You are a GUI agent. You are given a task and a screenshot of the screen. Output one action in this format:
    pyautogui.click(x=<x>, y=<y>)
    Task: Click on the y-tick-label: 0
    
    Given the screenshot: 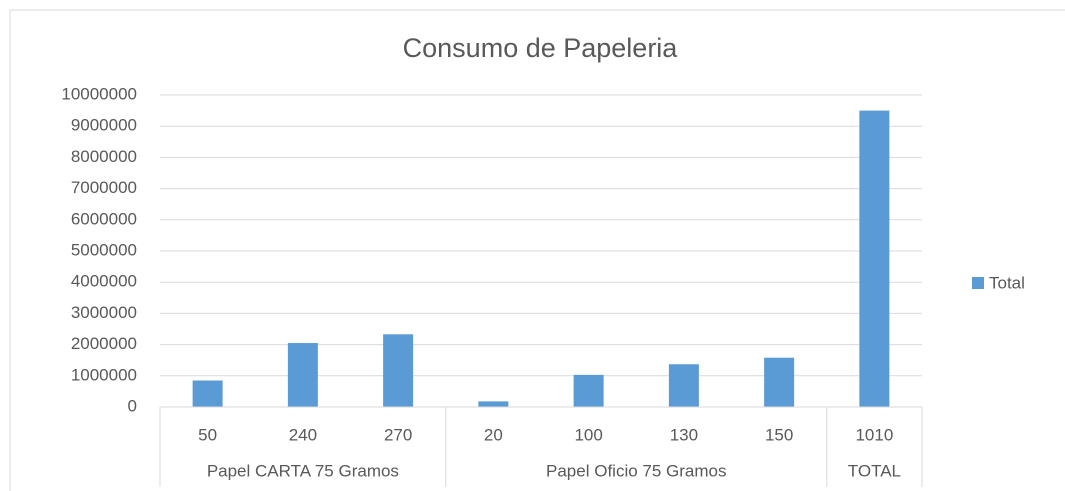 What is the action you would take?
    pyautogui.click(x=132, y=405)
    